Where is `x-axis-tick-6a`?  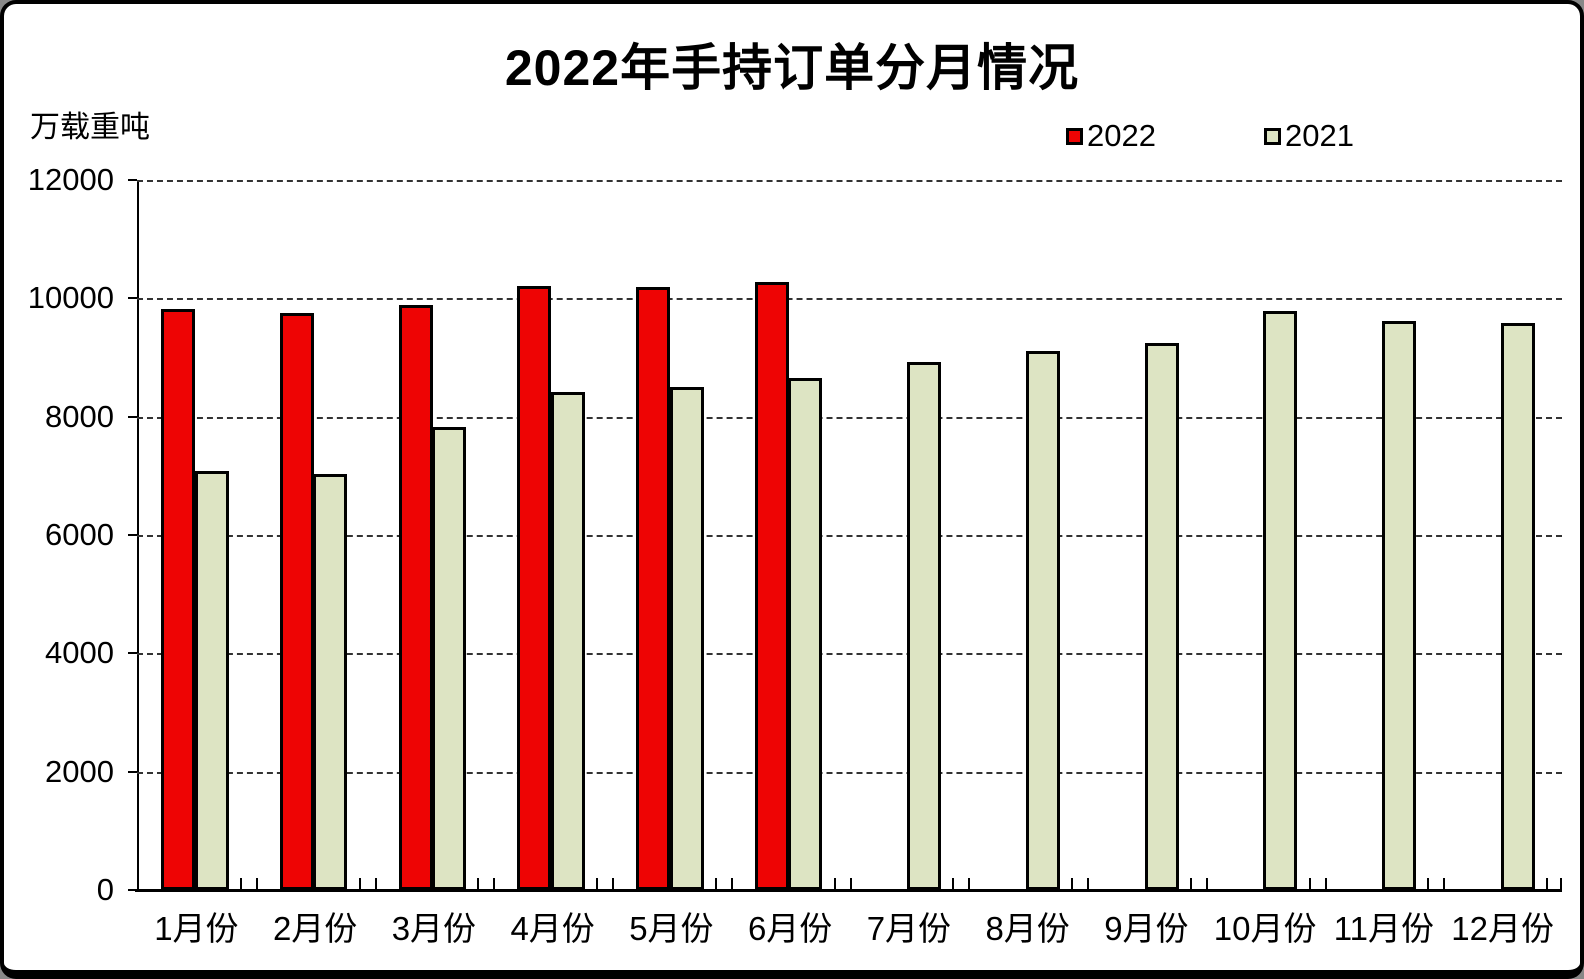 x-axis-tick-6a is located at coordinates (834, 884).